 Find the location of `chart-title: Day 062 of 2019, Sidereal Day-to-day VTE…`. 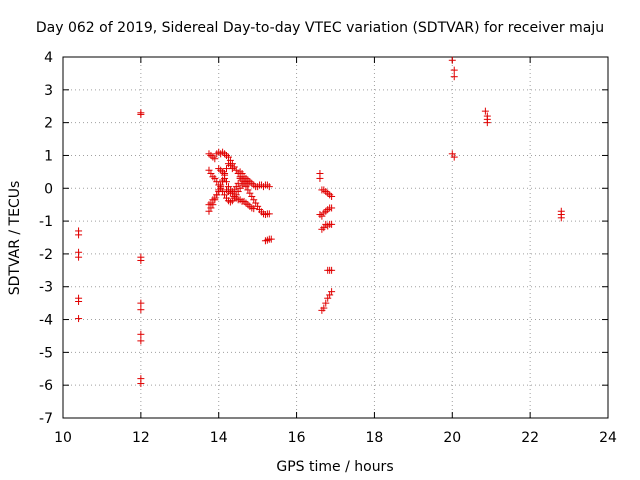

chart-title: Day 062 of 2019, Sidereal Day-to-day VTE… is located at coordinates (320, 28).